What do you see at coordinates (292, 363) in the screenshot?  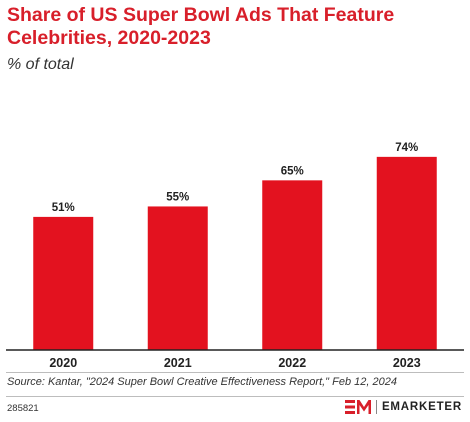 I see `x-tick-2022: 2022` at bounding box center [292, 363].